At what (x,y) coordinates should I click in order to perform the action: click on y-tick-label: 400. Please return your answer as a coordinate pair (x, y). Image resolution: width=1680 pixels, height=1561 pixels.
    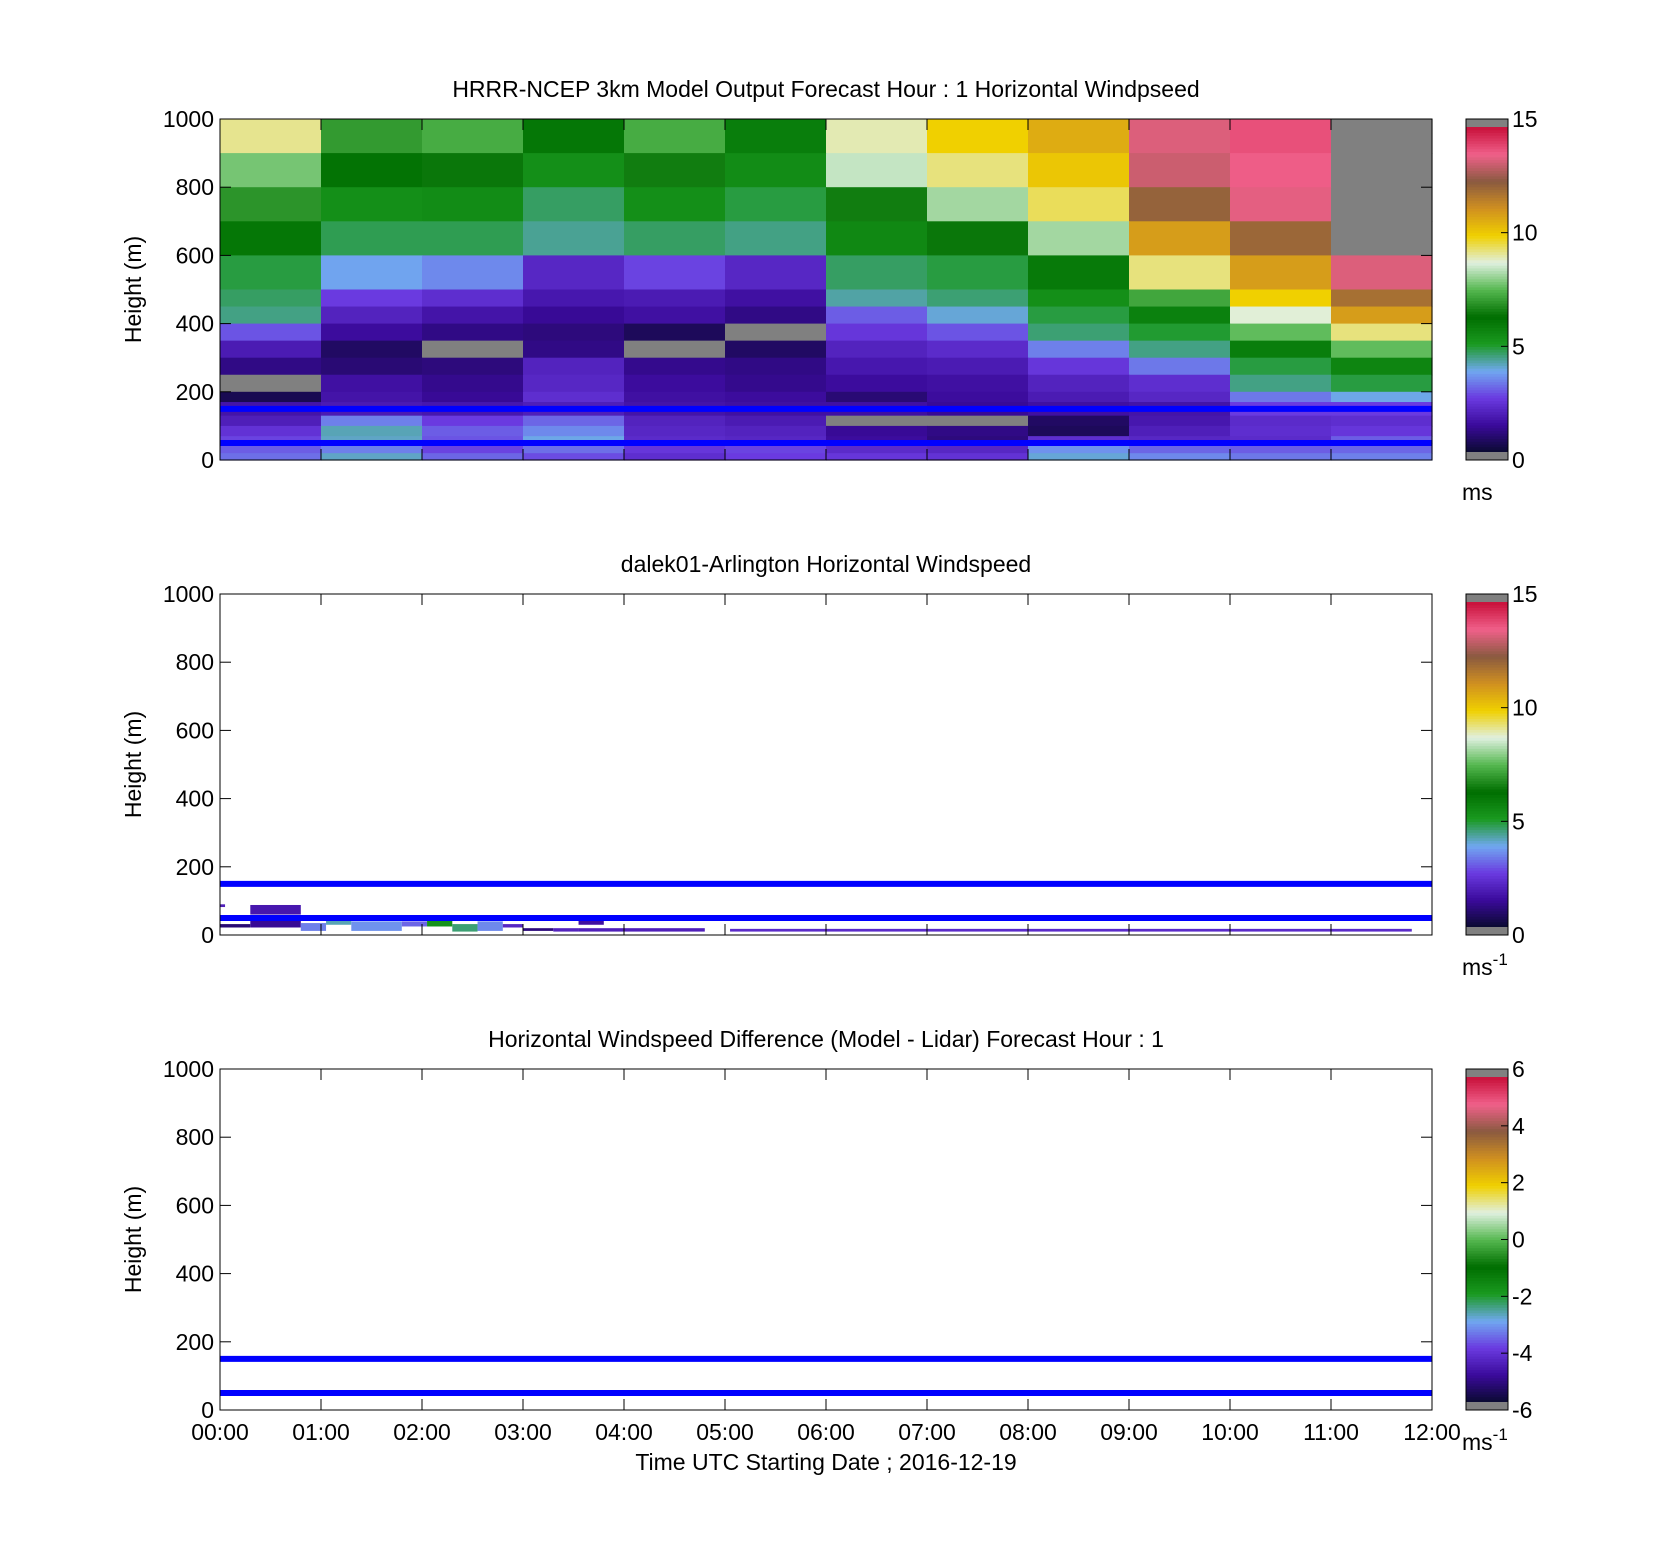
    Looking at the image, I should click on (195, 1274).